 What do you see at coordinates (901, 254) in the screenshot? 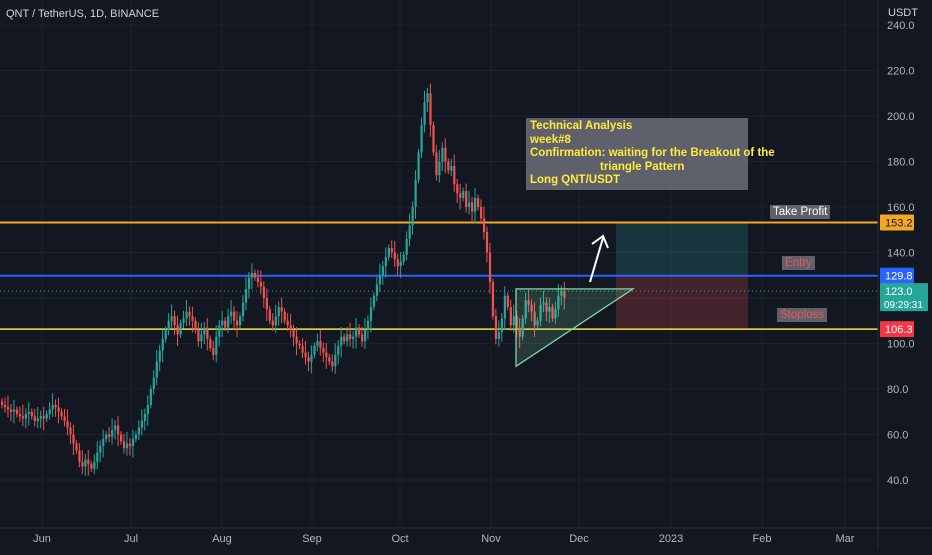
I see `price-tick-label: 140.0` at bounding box center [901, 254].